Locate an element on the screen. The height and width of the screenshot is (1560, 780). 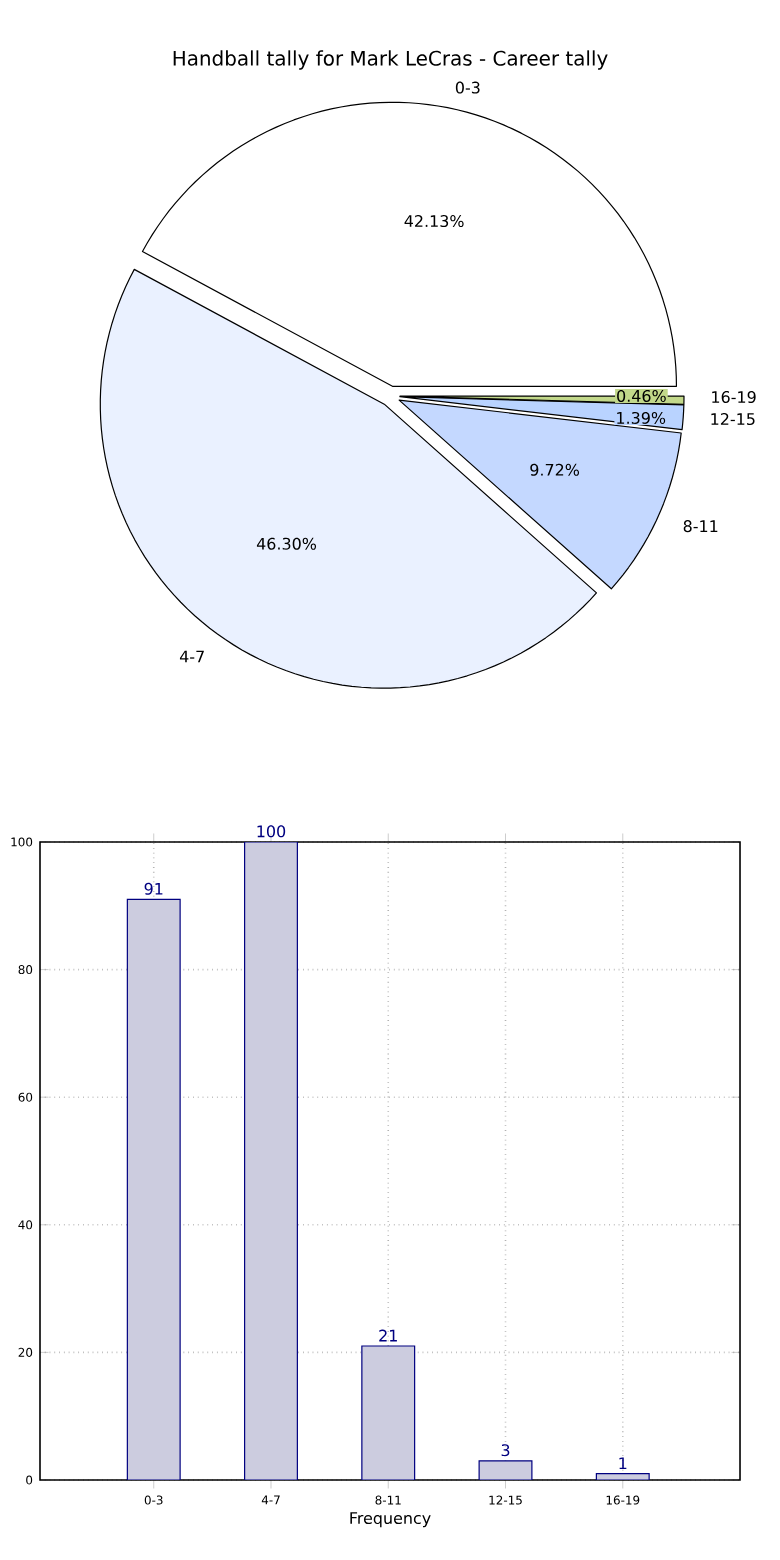
chart-title: Handball tally for Mark LeCras - Career tally is located at coordinates (390, 60).